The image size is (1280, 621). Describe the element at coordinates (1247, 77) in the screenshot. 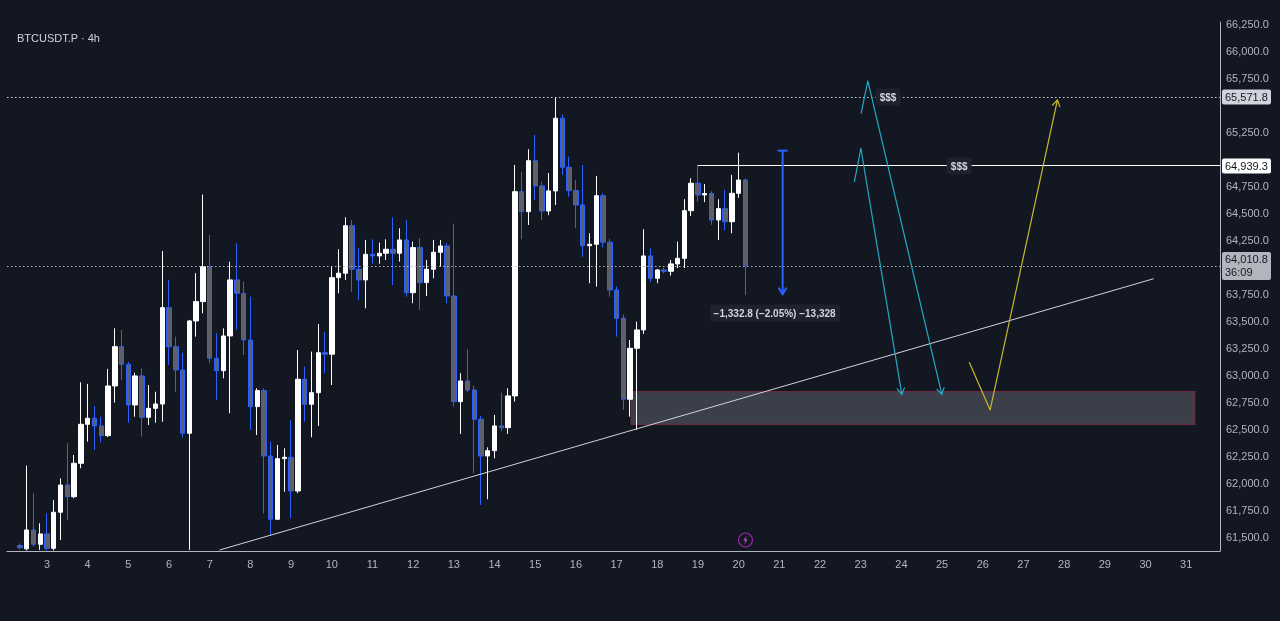

I see `y-tick-label: 65,750.0` at that location.